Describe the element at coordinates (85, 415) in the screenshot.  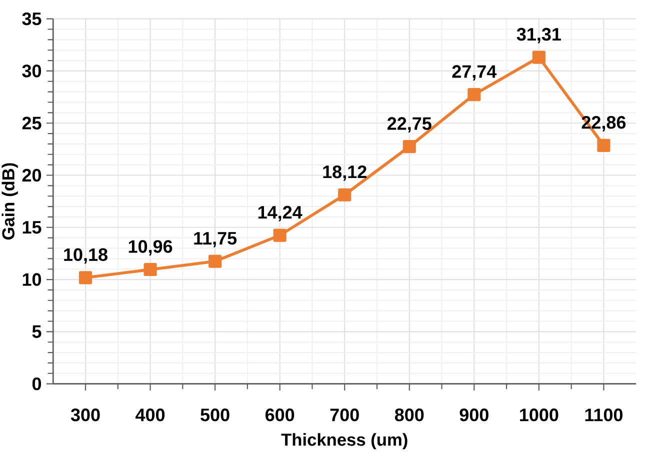
I see `x-tick-label: 300` at that location.